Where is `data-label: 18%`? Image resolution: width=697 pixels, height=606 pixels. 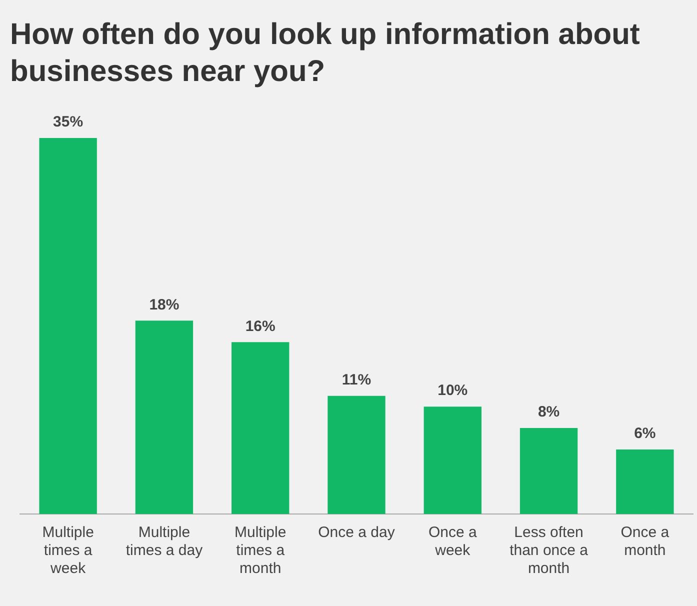 data-label: 18% is located at coordinates (164, 305).